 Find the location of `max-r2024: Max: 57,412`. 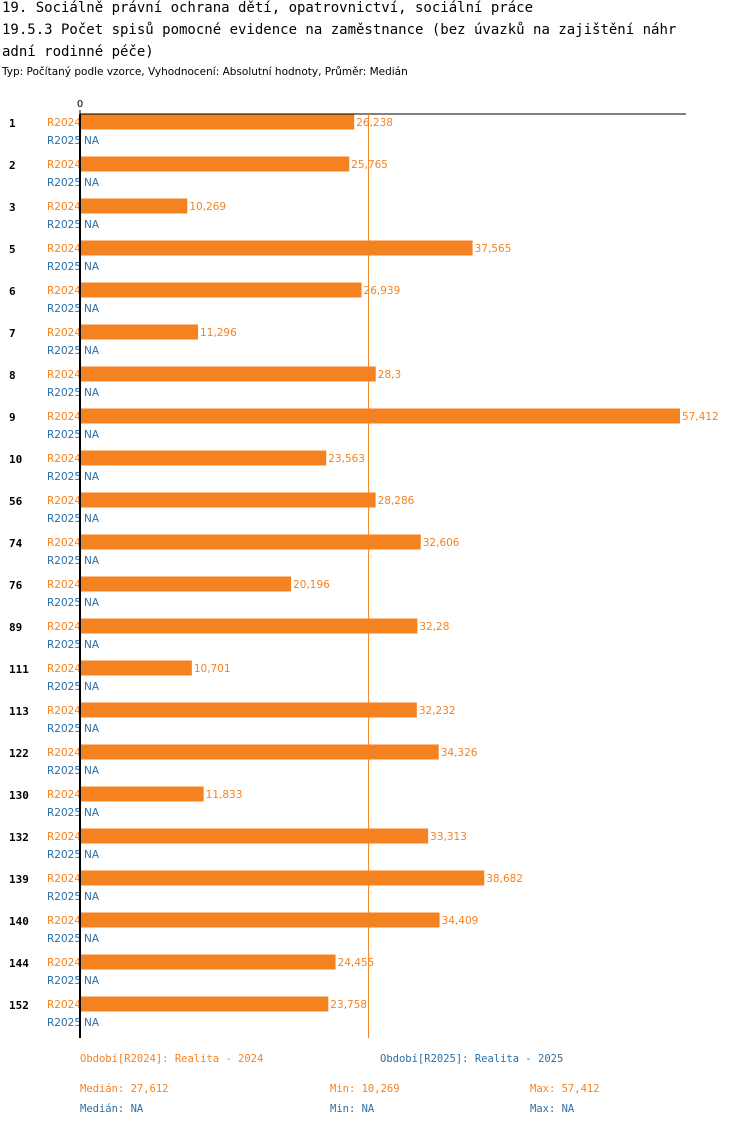

max-r2024: Max: 57,412 is located at coordinates (565, 1089).